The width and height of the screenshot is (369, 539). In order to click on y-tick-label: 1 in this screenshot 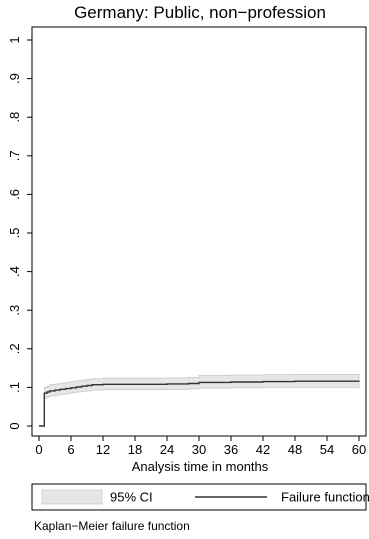, I will do `click(14, 39)`.